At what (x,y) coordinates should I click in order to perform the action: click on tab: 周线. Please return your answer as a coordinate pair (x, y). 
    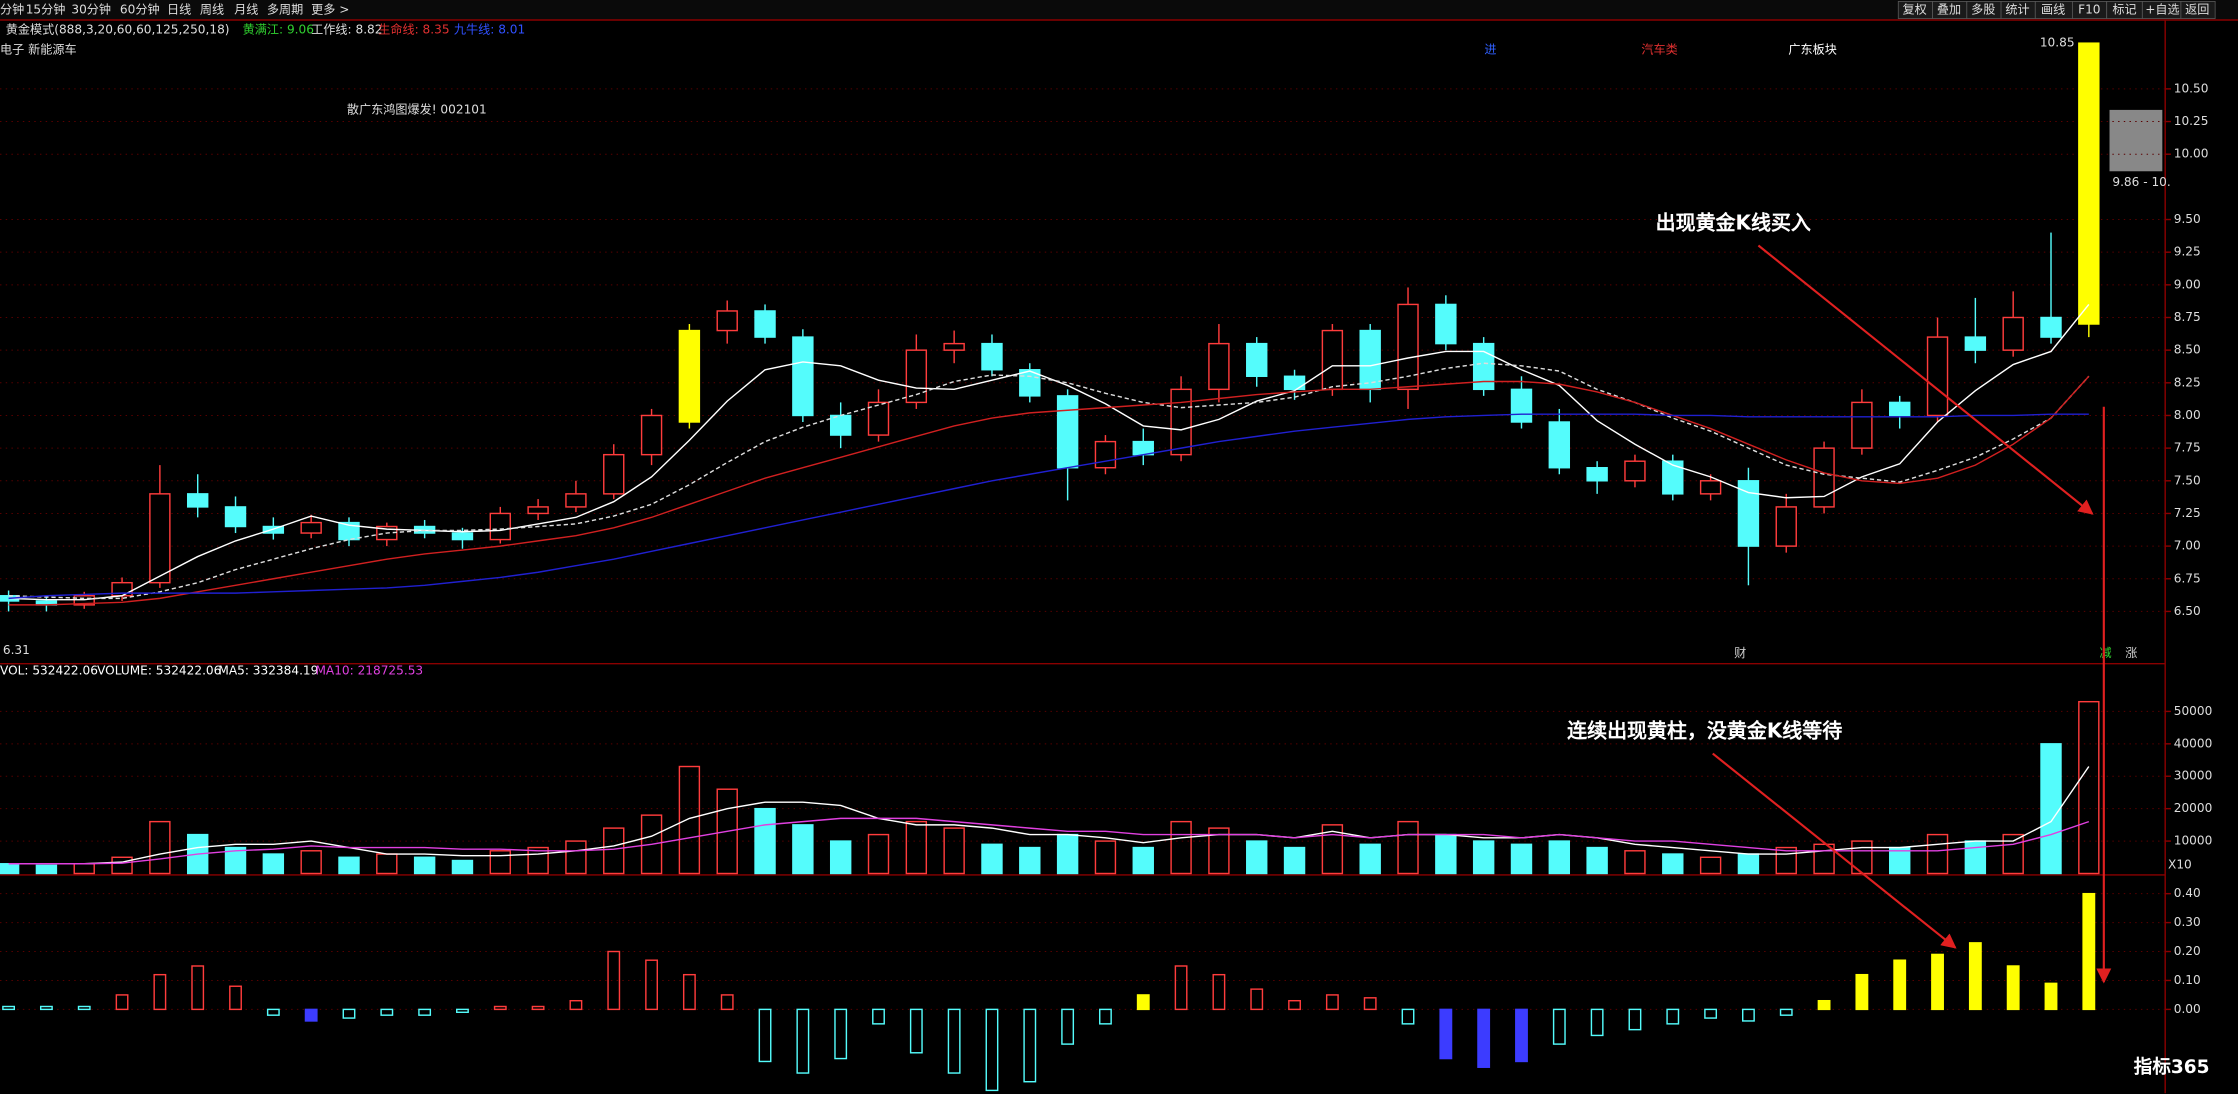
    Looking at the image, I should click on (212, 9).